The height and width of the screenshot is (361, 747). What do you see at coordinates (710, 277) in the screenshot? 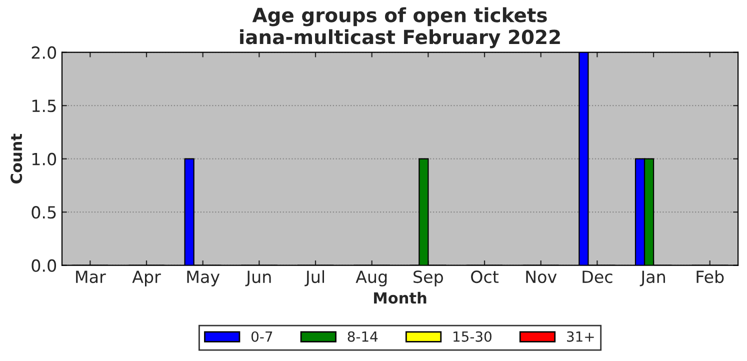
I see `x-tick-label: Feb` at bounding box center [710, 277].